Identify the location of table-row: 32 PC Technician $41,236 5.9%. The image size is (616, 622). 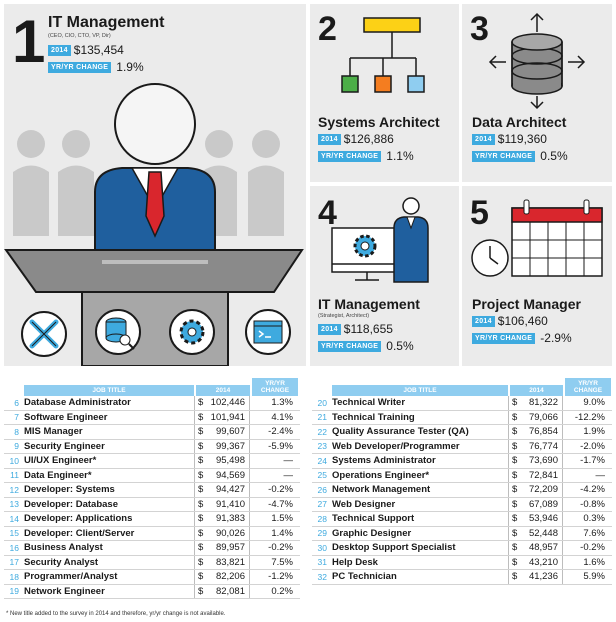
(462, 577).